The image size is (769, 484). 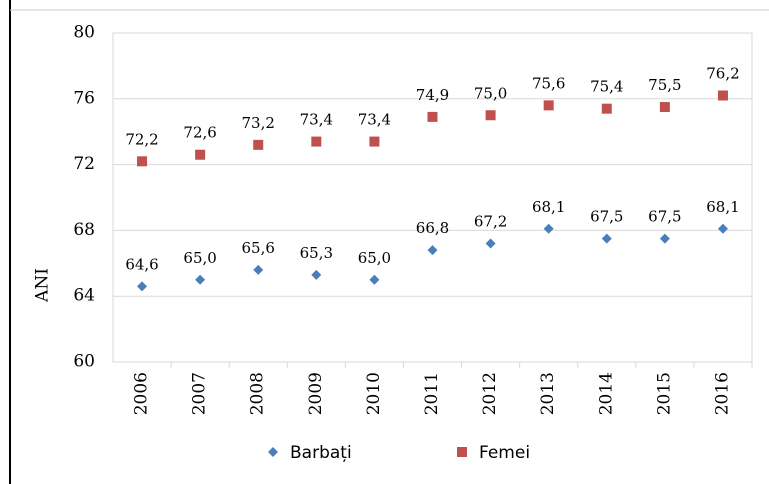 What do you see at coordinates (722, 74) in the screenshot?
I see `data-label: 76,2` at bounding box center [722, 74].